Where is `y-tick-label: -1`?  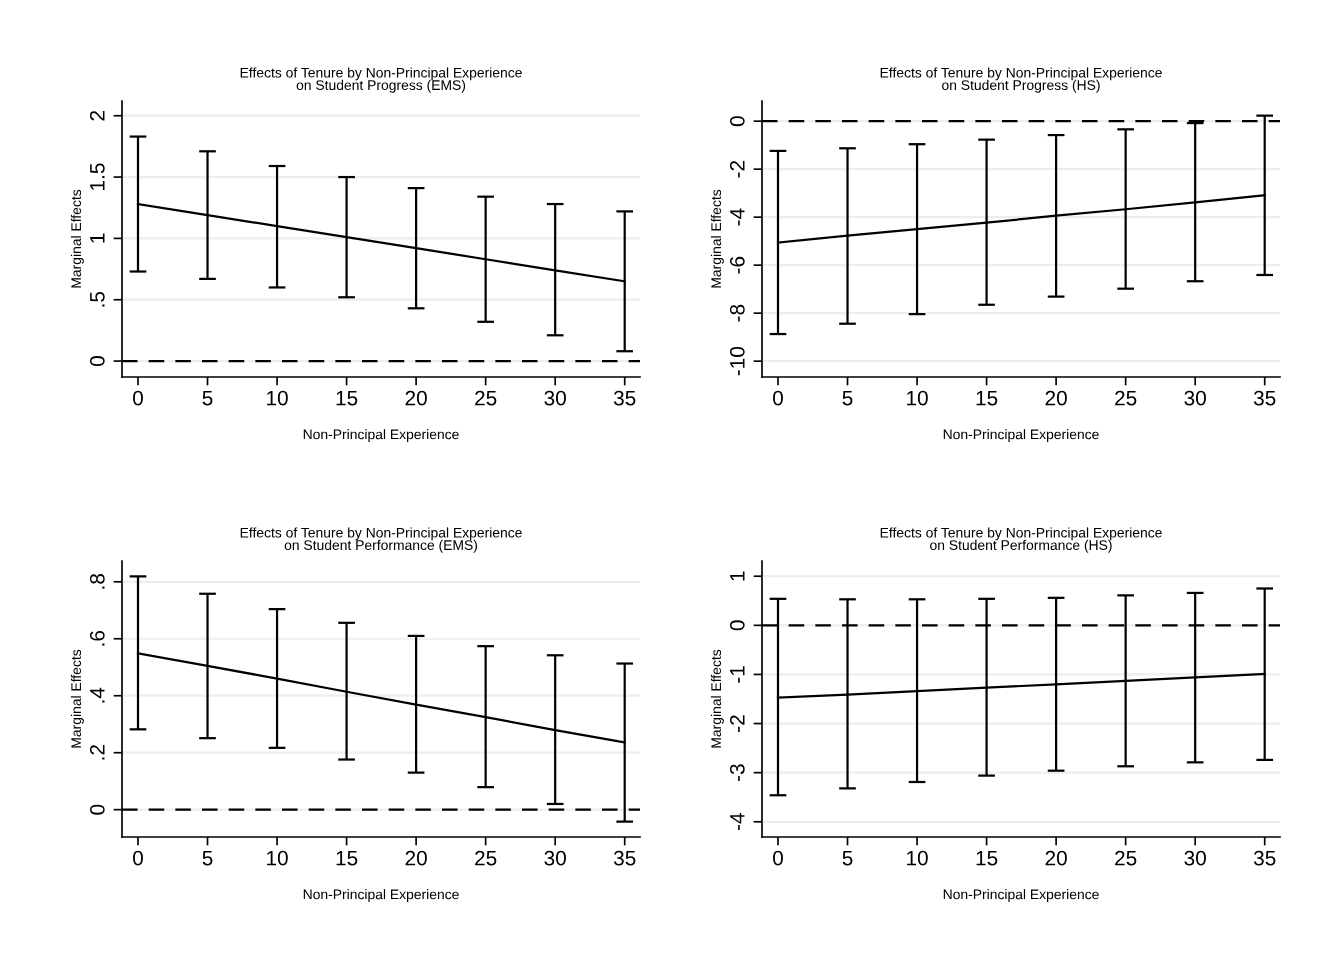
y-tick-label: -1 is located at coordinates (737, 674).